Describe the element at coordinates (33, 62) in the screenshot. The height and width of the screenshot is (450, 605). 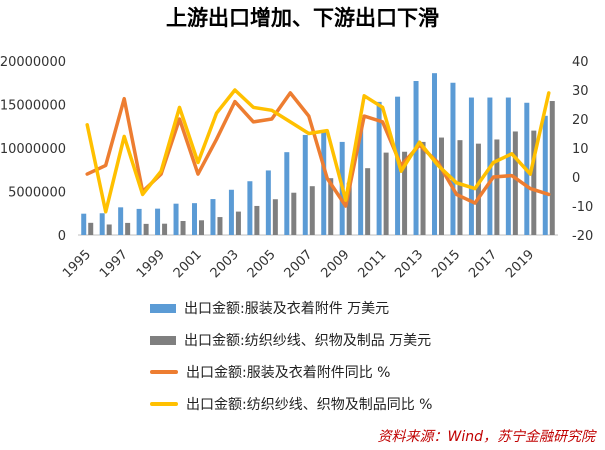
I see `left-axis-tick-label: 20000000` at that location.